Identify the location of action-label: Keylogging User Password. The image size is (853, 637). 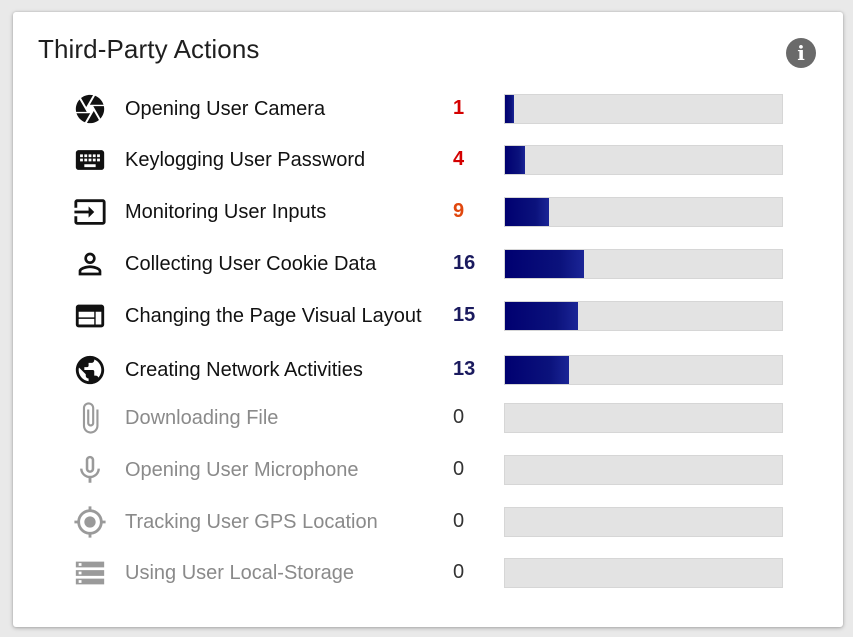
(245, 160).